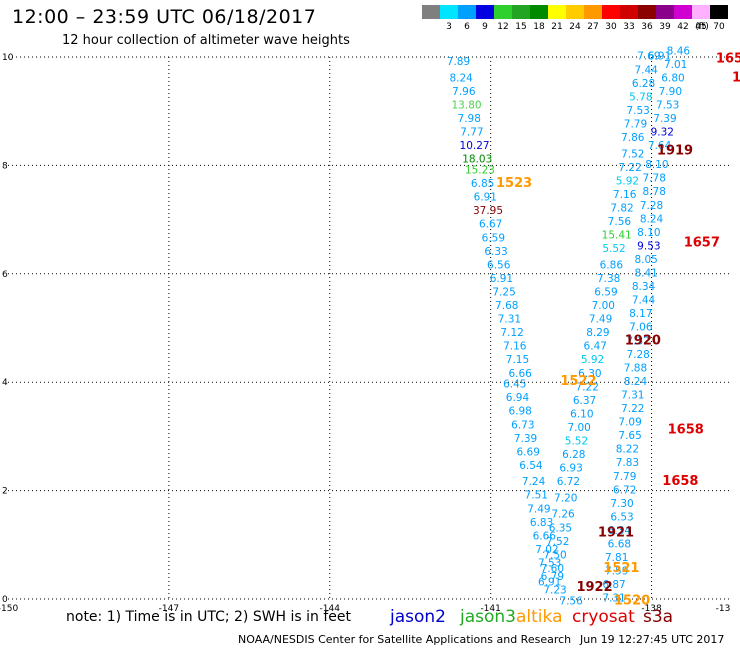 The image size is (740, 650). What do you see at coordinates (578, 381) in the screenshot?
I see `pass-time-label: 1522` at bounding box center [578, 381].